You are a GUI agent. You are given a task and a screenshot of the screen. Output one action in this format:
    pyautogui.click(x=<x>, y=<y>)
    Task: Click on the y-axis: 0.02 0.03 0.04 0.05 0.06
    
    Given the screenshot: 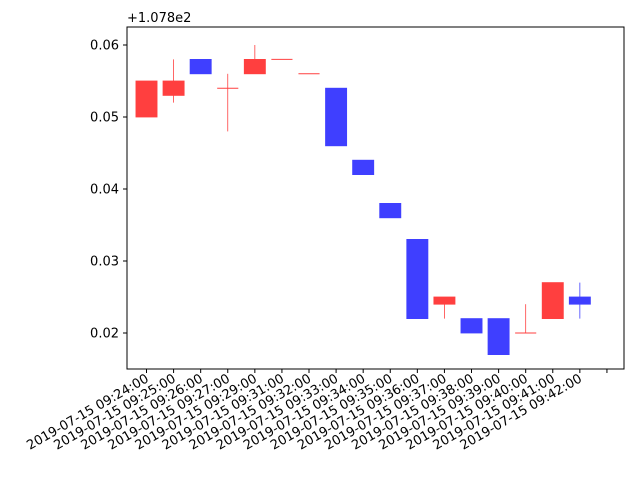 What is the action you would take?
    pyautogui.click(x=108, y=190)
    